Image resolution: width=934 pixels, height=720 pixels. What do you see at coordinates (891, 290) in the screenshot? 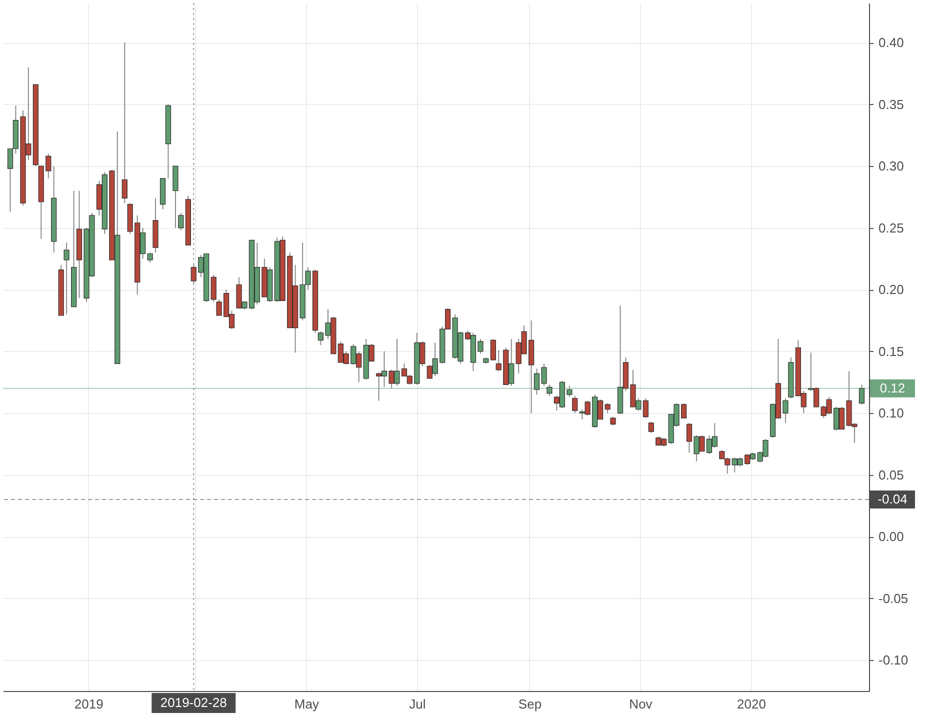
I see `y-tick-label: 0.20` at bounding box center [891, 290].